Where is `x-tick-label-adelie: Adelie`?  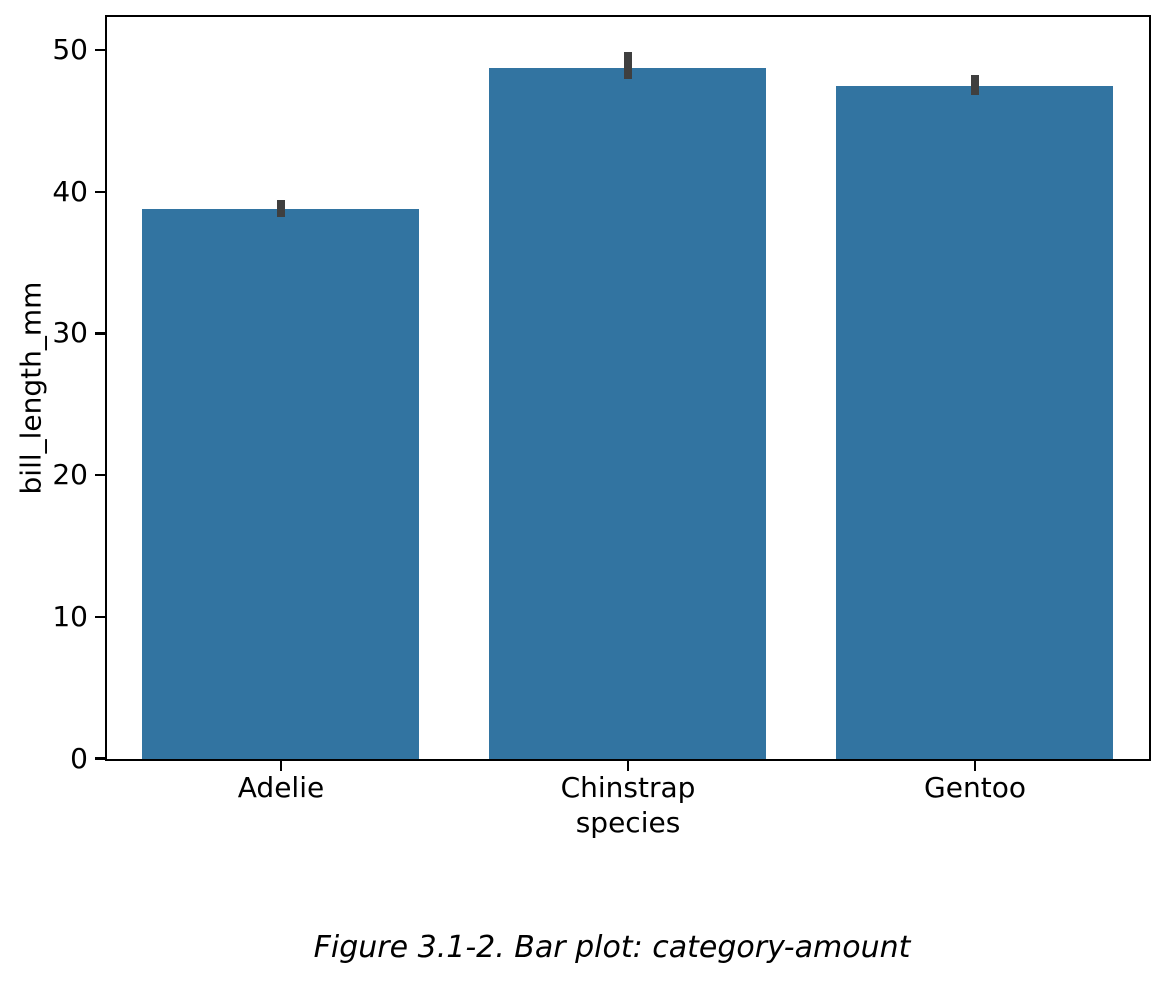
x-tick-label-adelie: Adelie is located at coordinates (281, 787).